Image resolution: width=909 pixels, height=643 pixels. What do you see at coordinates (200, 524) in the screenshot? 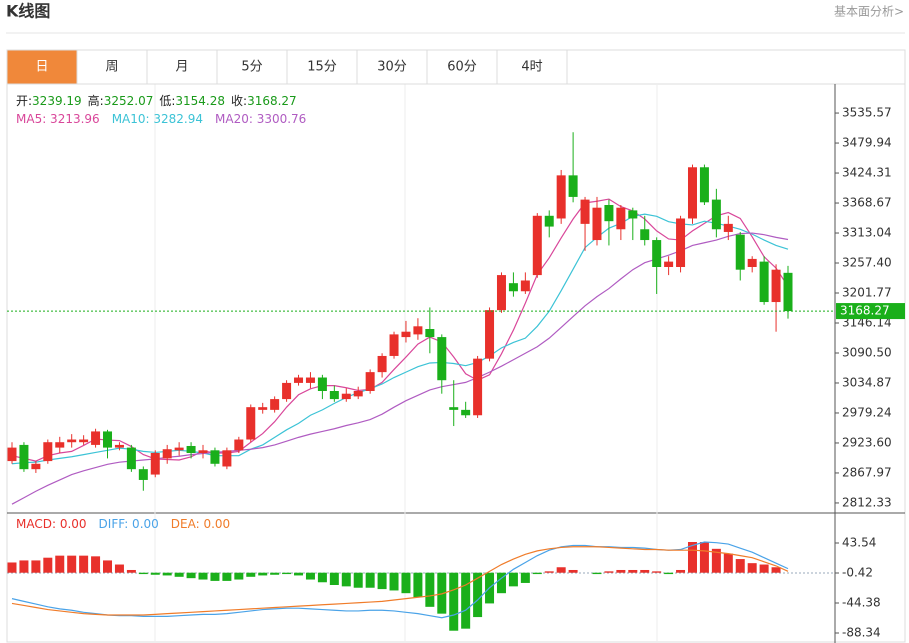
I see `macd-legend-entry: DEA: 0.00` at bounding box center [200, 524].